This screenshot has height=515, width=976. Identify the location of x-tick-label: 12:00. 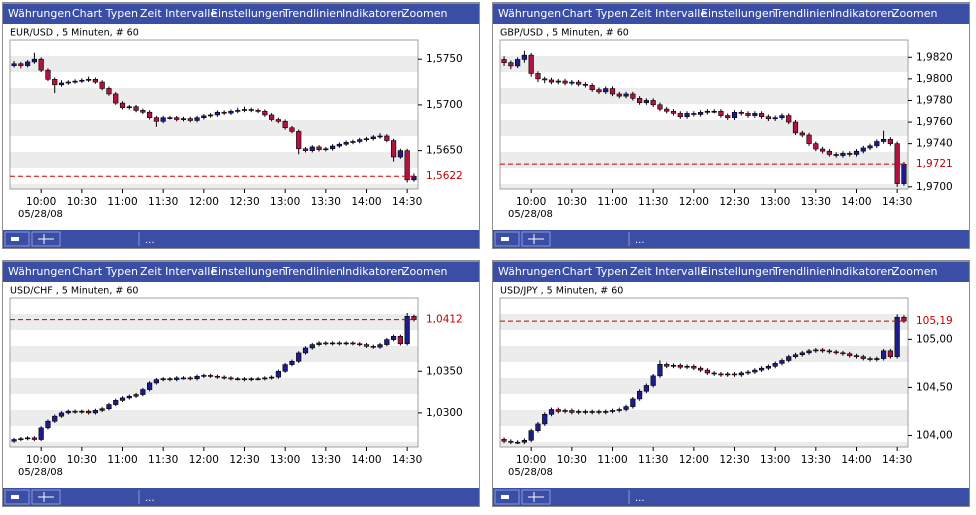
(694, 202).